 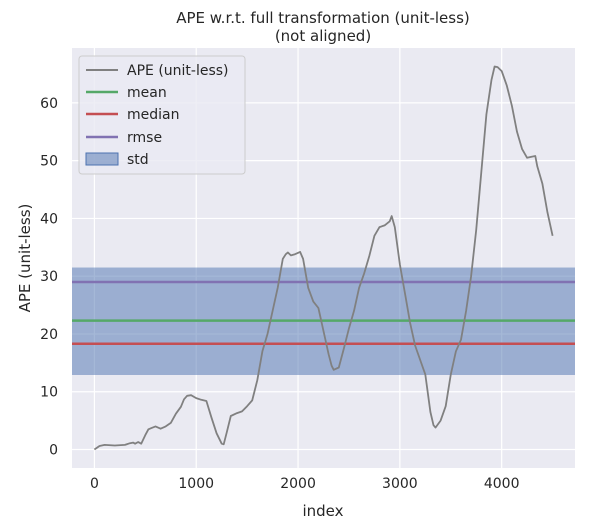 What do you see at coordinates (322, 511) in the screenshot?
I see `x-axis-label: index` at bounding box center [322, 511].